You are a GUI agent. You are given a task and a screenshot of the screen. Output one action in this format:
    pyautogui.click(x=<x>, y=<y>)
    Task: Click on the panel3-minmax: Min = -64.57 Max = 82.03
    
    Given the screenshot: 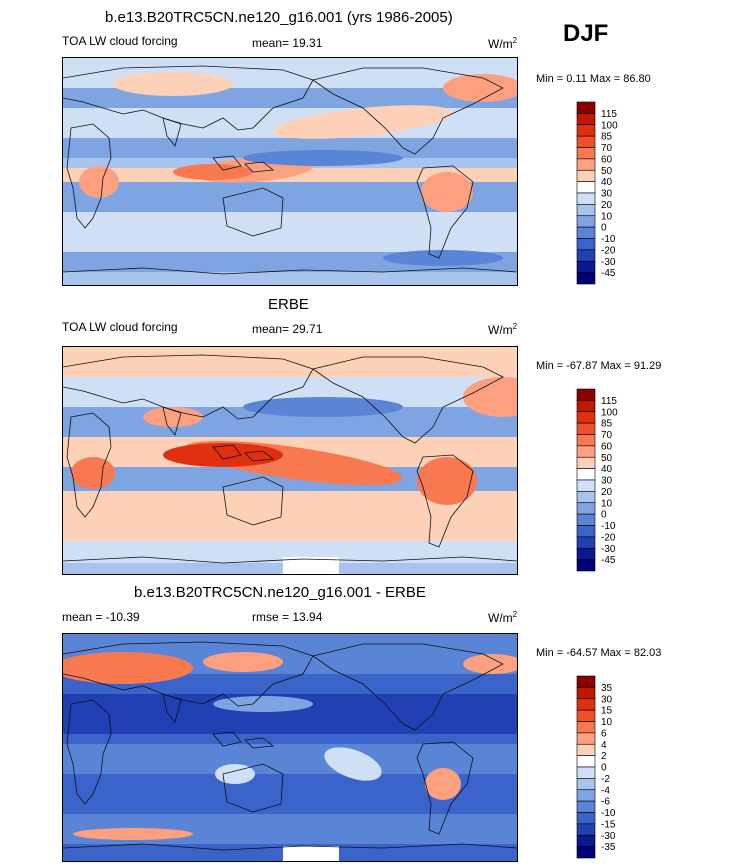 What is the action you would take?
    pyautogui.click(x=599, y=653)
    